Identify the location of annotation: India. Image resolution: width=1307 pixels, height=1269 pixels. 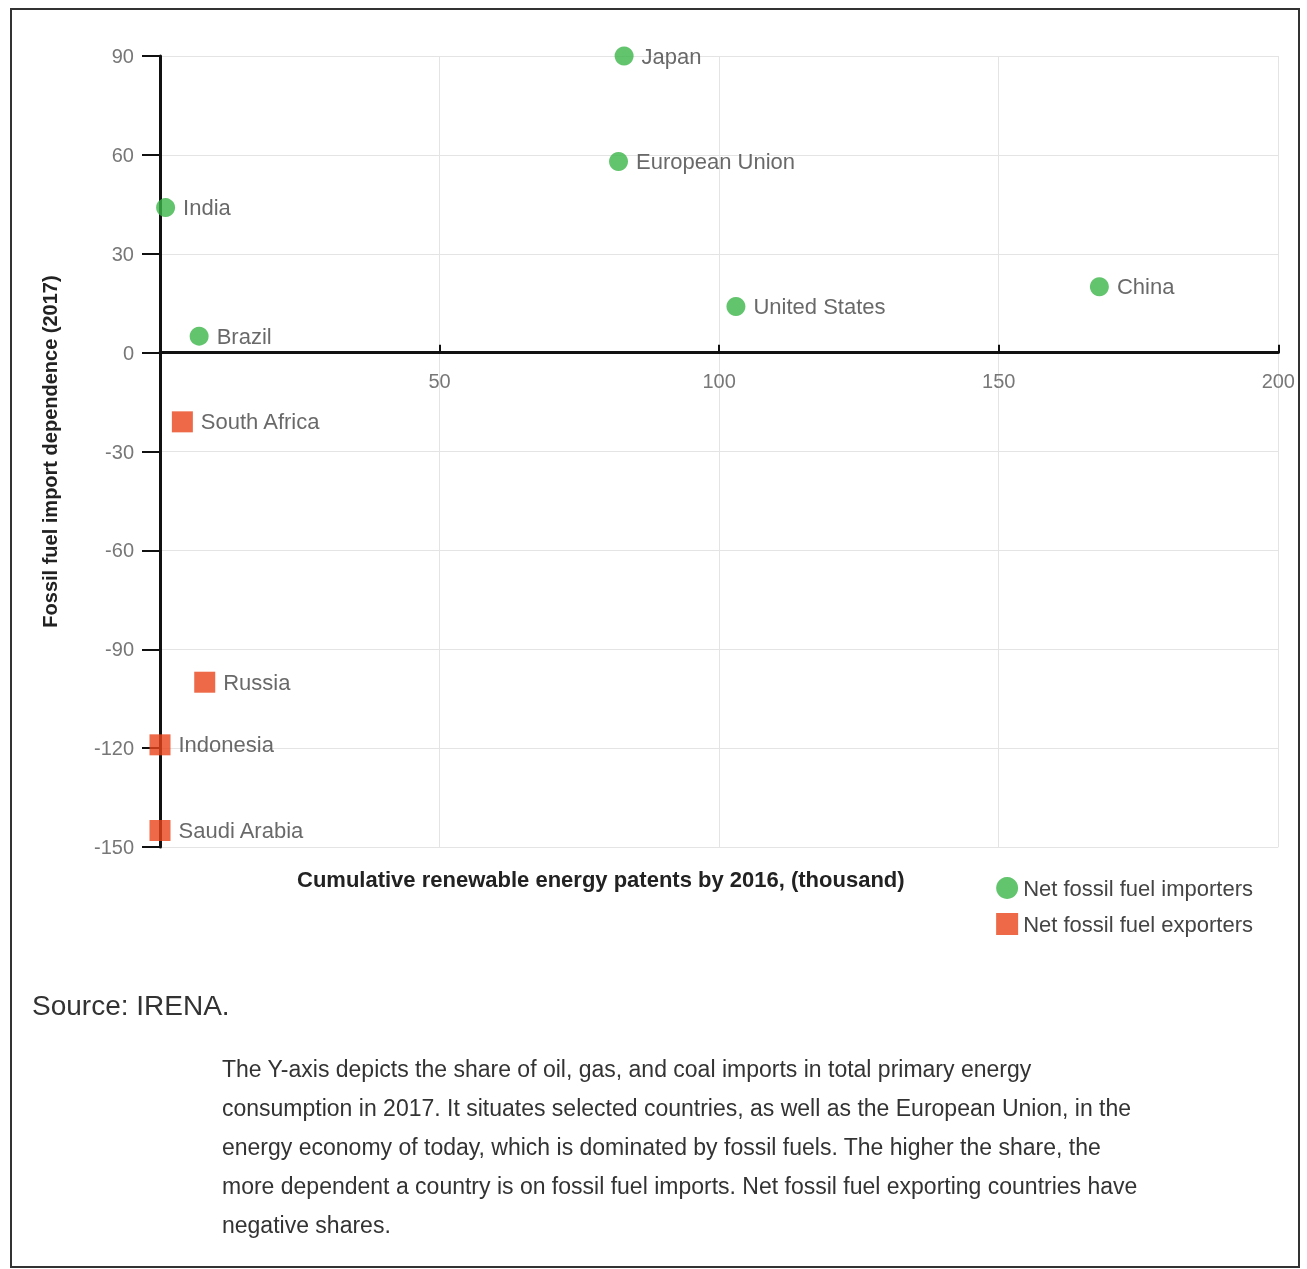
(207, 208).